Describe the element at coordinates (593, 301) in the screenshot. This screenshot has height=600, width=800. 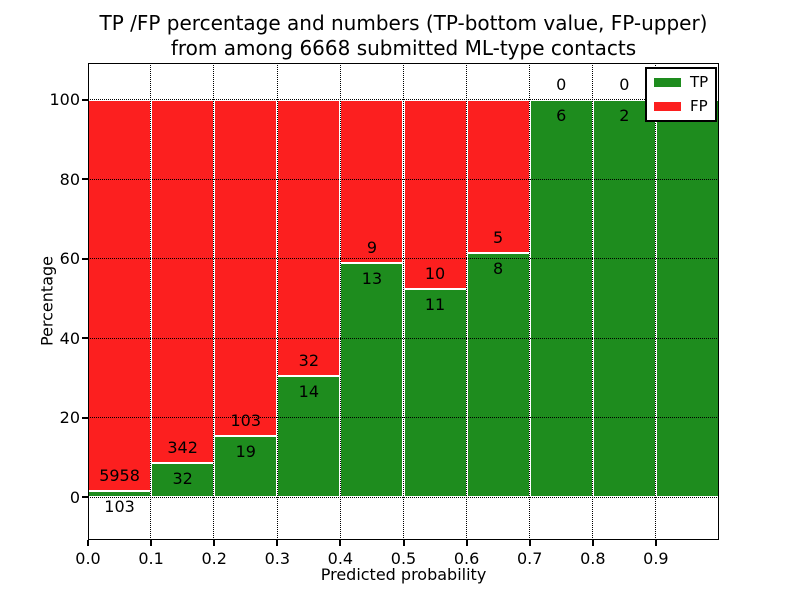
I see `gridline-v-0.8` at that location.